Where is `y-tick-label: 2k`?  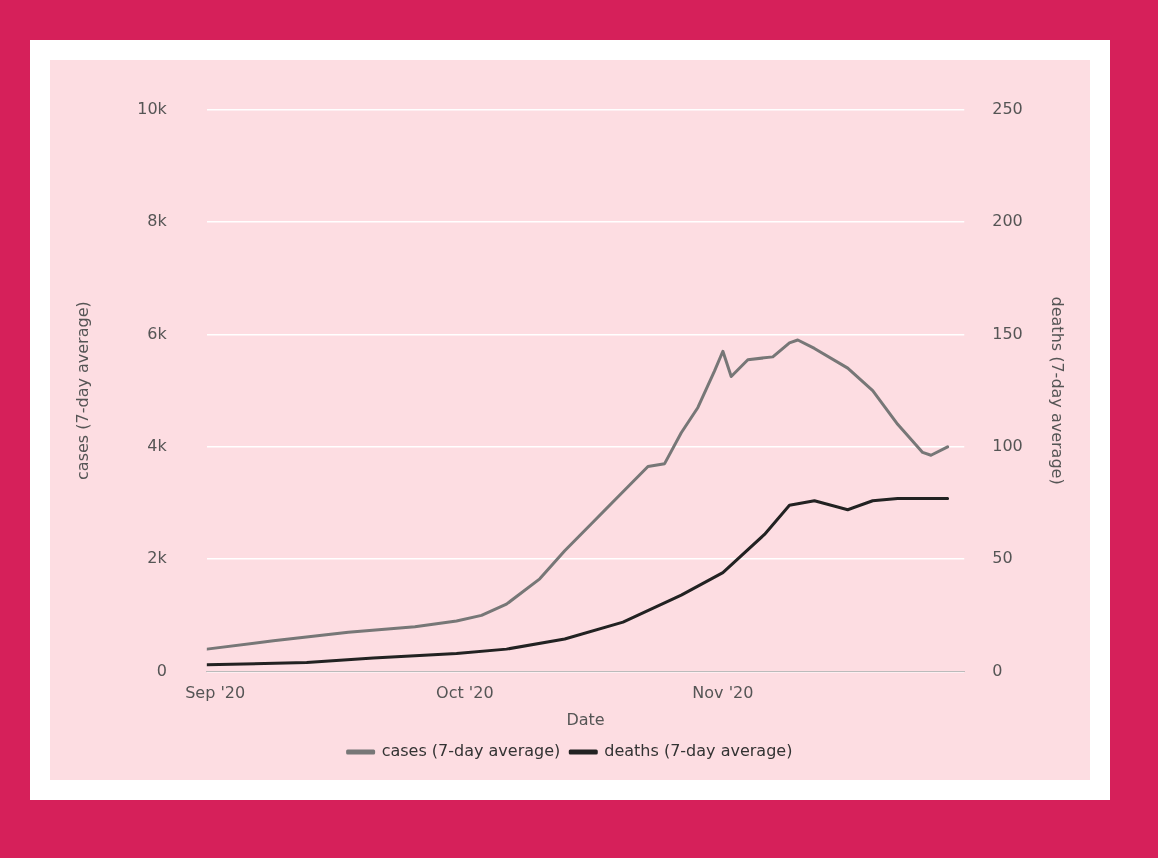 y-tick-label: 2k is located at coordinates (157, 558).